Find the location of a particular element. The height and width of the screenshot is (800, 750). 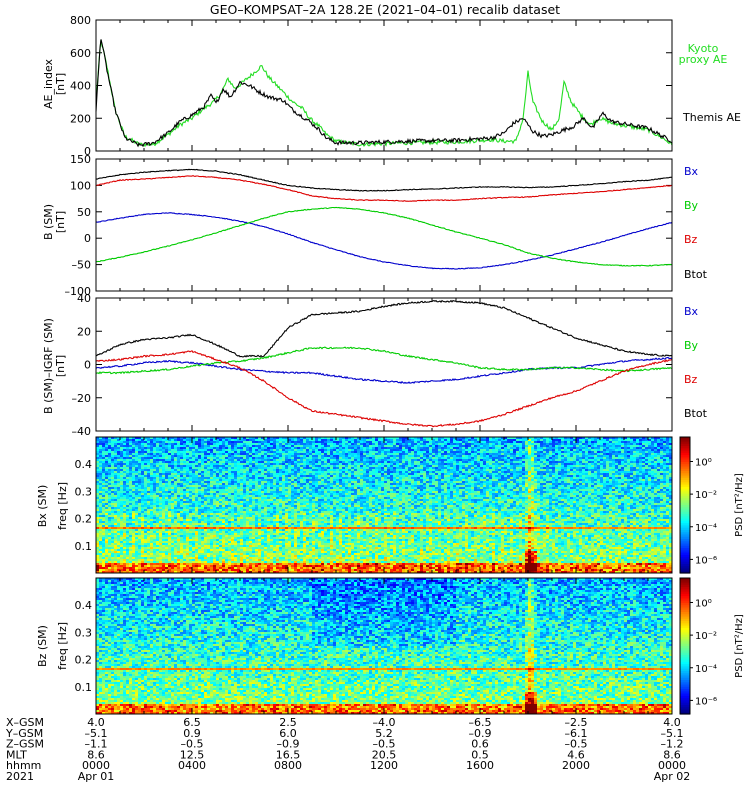

ytick-label: 0 is located at coordinates (87, 238).